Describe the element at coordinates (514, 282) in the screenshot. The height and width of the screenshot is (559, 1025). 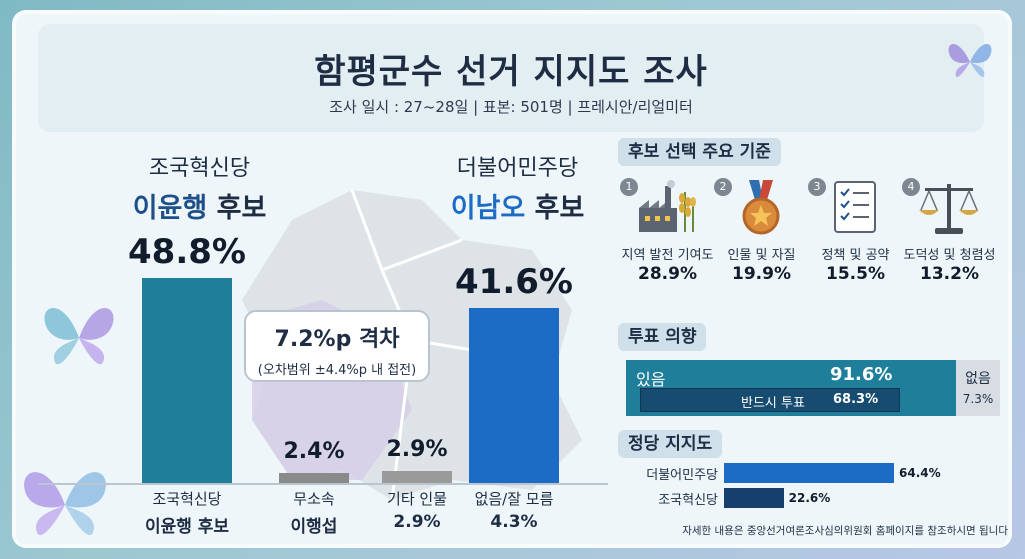
I see `bar-value-label: 41.6%` at that location.